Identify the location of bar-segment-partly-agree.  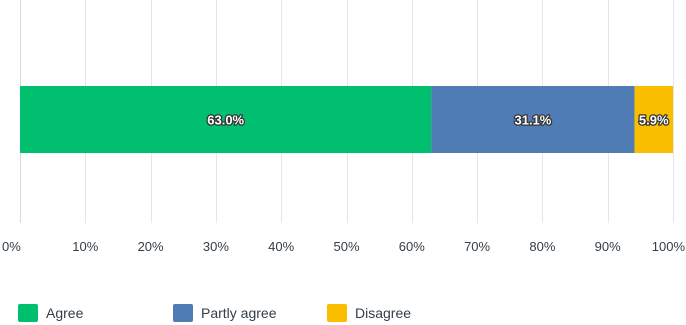
(533, 119).